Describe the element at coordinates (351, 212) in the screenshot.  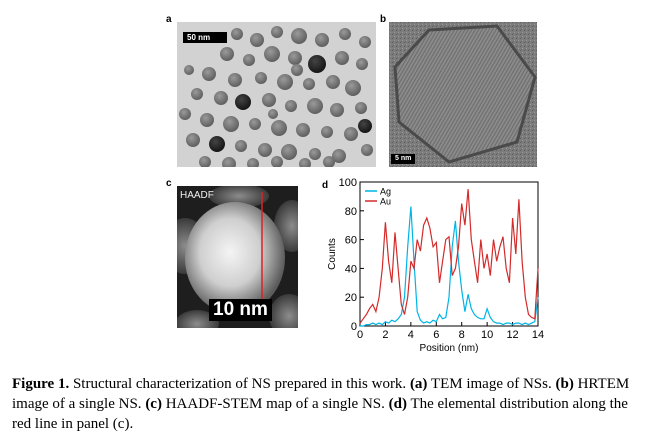
I see `y-tick-label: 80` at that location.